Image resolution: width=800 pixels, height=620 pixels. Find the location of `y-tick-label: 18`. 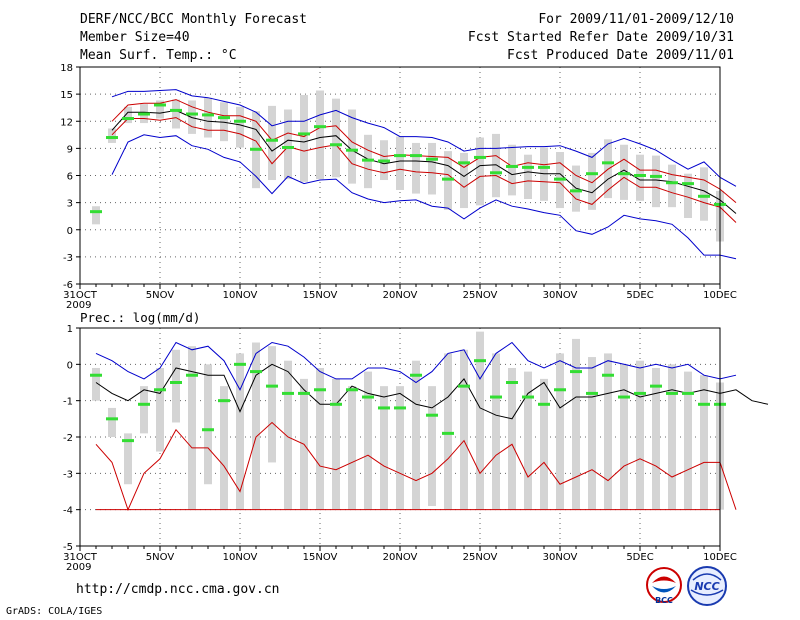

y-tick-label: 18 is located at coordinates (66, 68).